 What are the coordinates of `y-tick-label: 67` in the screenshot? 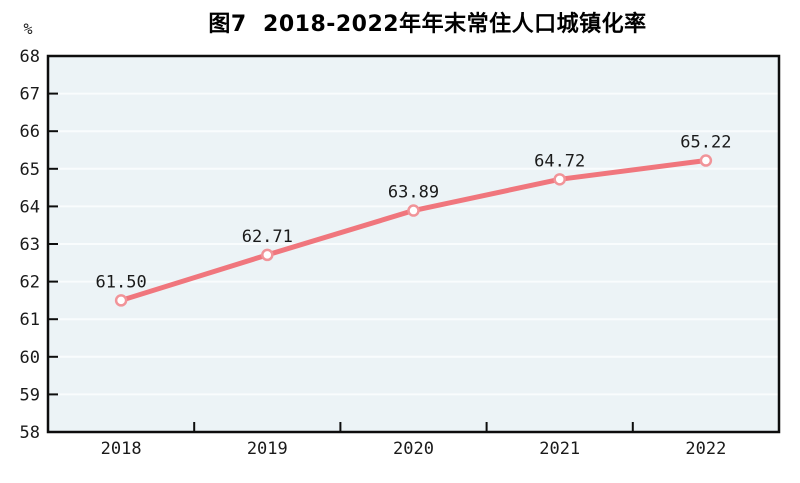 It's located at (30, 95).